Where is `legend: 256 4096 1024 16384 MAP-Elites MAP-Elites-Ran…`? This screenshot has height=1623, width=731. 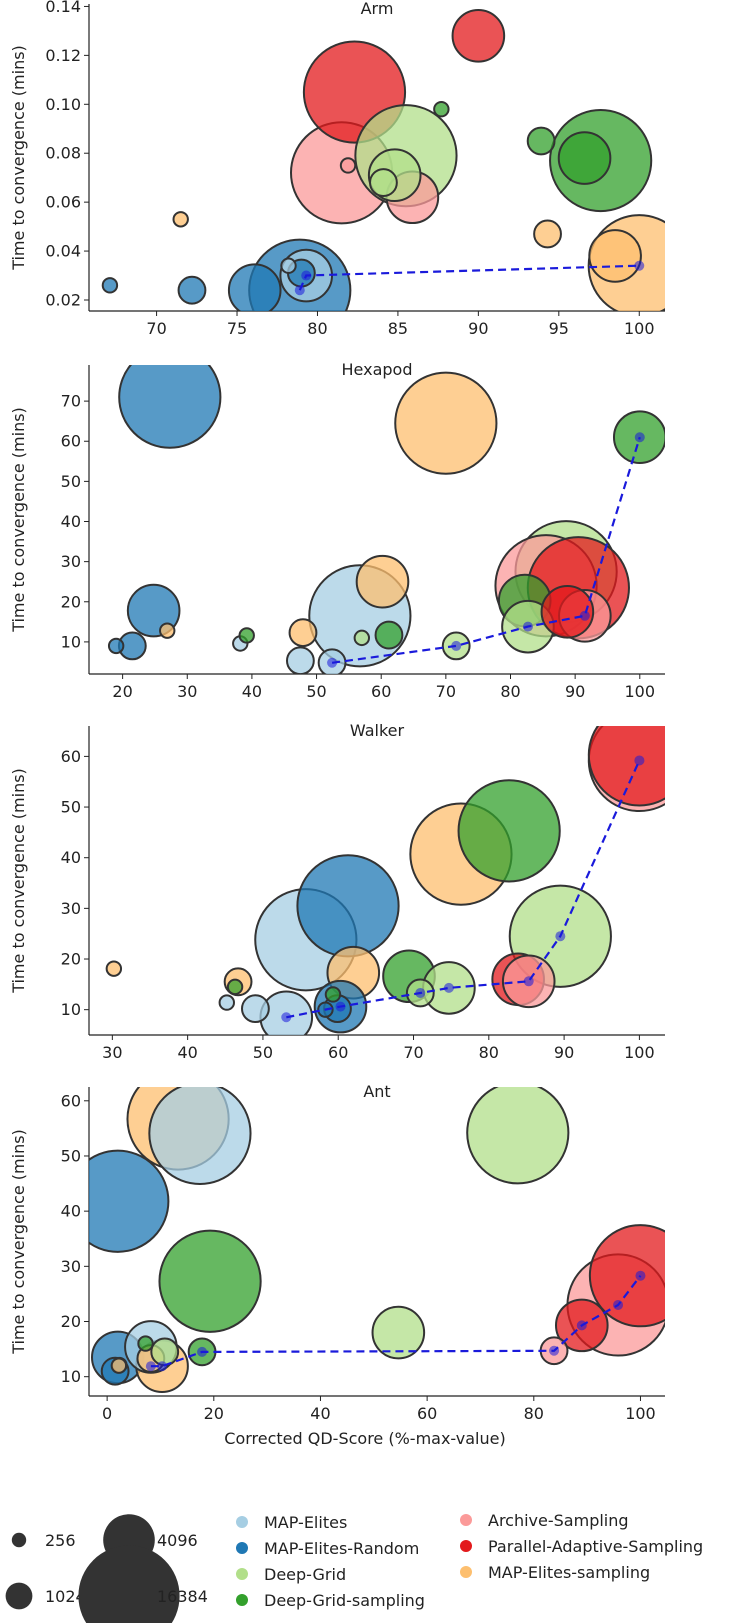
legend: 256 4096 1024 16384 MAP-Elites MAP-Elites-Ran… is located at coordinates (354, 1567).